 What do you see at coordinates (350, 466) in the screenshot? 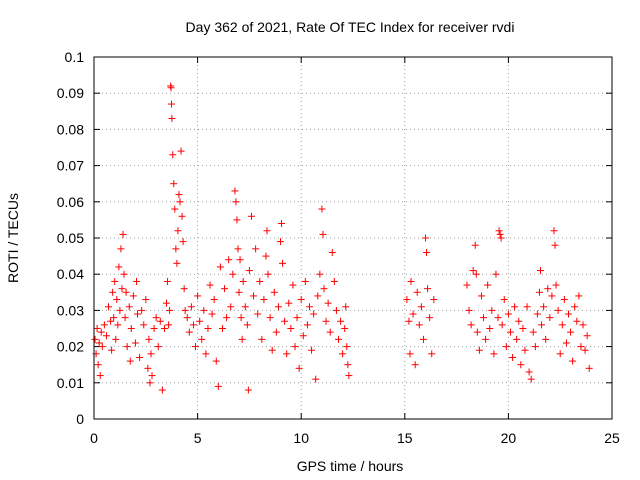
I see `x-axis-label: GPS time / hours` at bounding box center [350, 466].